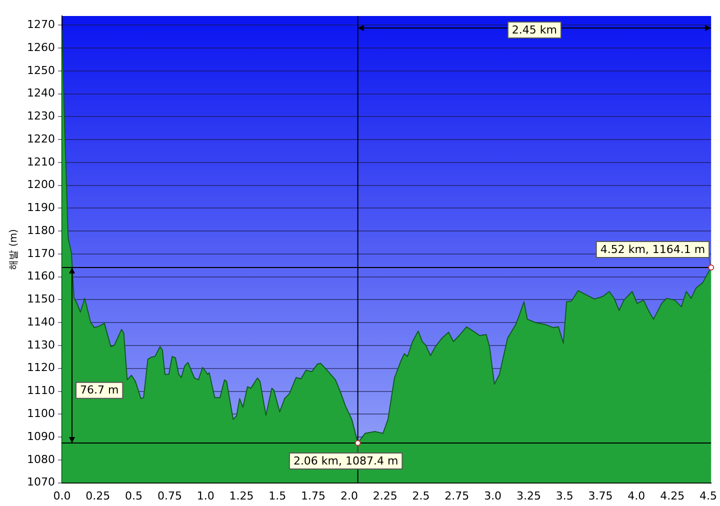  I want to click on y-tick-label: 1180, so click(40, 230).